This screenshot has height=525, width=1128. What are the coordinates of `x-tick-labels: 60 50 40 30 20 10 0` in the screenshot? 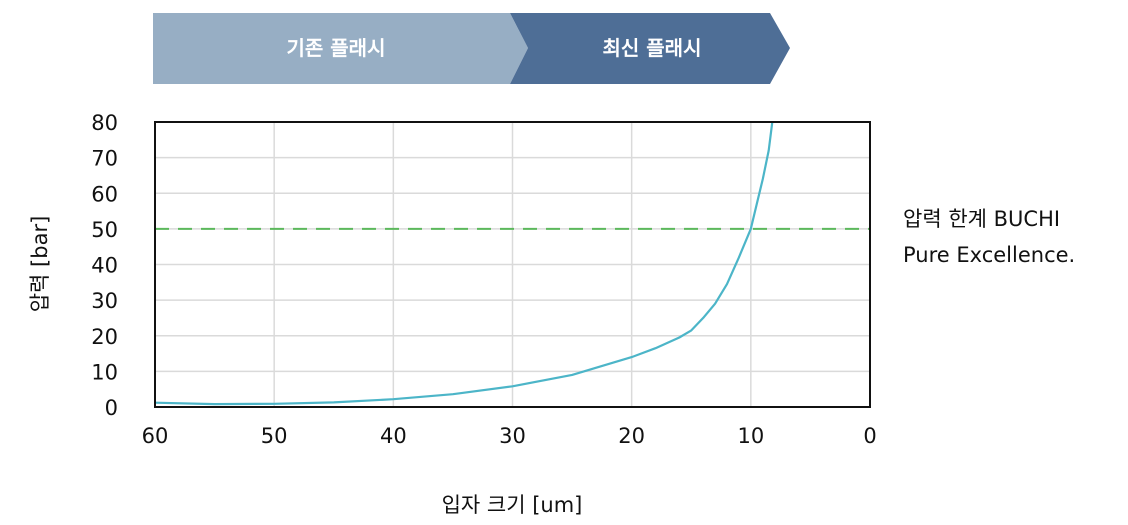 It's located at (509, 436).